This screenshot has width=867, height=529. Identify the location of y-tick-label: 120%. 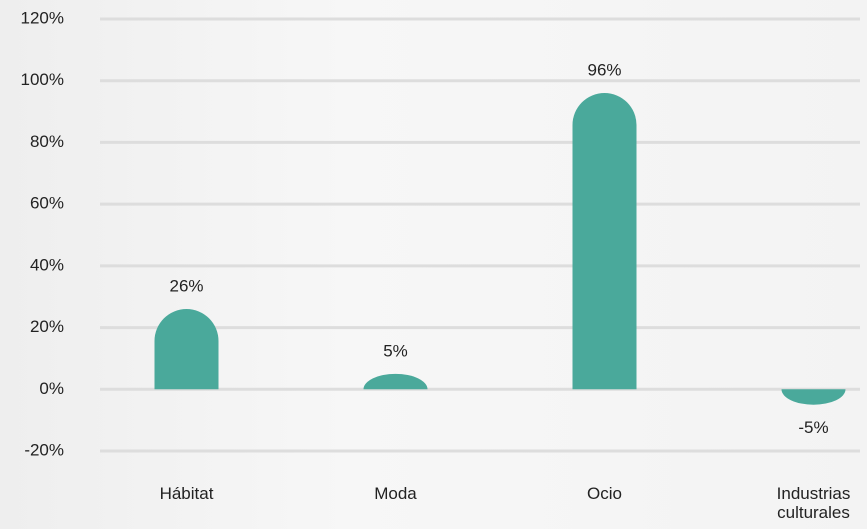
(42, 17).